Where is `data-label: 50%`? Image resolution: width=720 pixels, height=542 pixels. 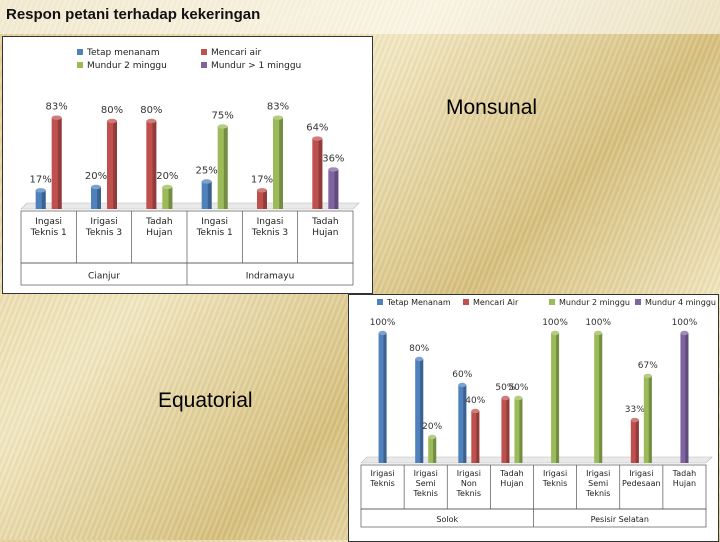
data-label: 50% is located at coordinates (518, 388).